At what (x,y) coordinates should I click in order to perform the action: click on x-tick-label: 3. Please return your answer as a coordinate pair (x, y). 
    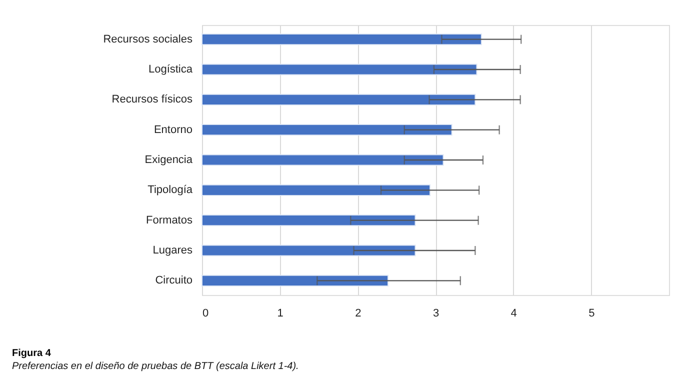
    Looking at the image, I should click on (436, 314).